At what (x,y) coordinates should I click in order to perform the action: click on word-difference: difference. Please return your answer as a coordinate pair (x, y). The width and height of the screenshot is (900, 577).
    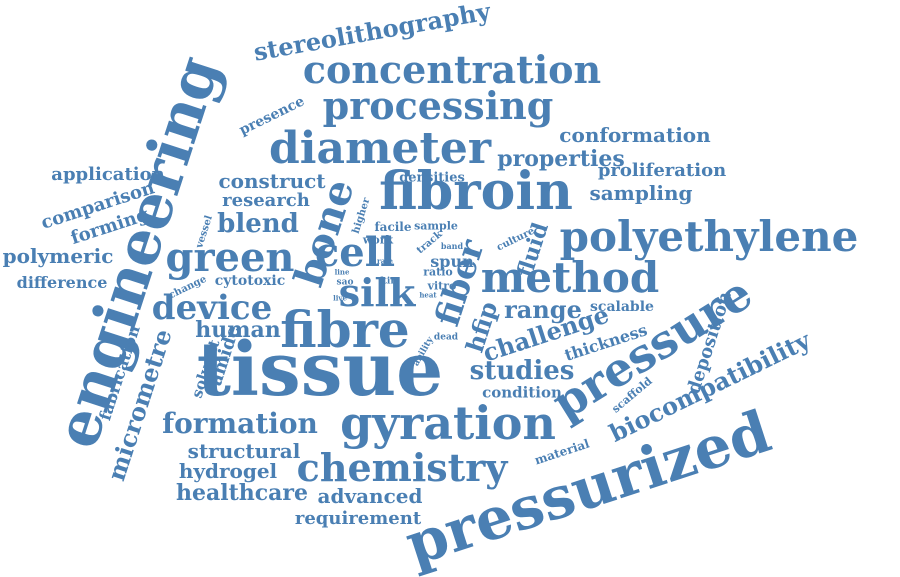
    Looking at the image, I should click on (62, 282).